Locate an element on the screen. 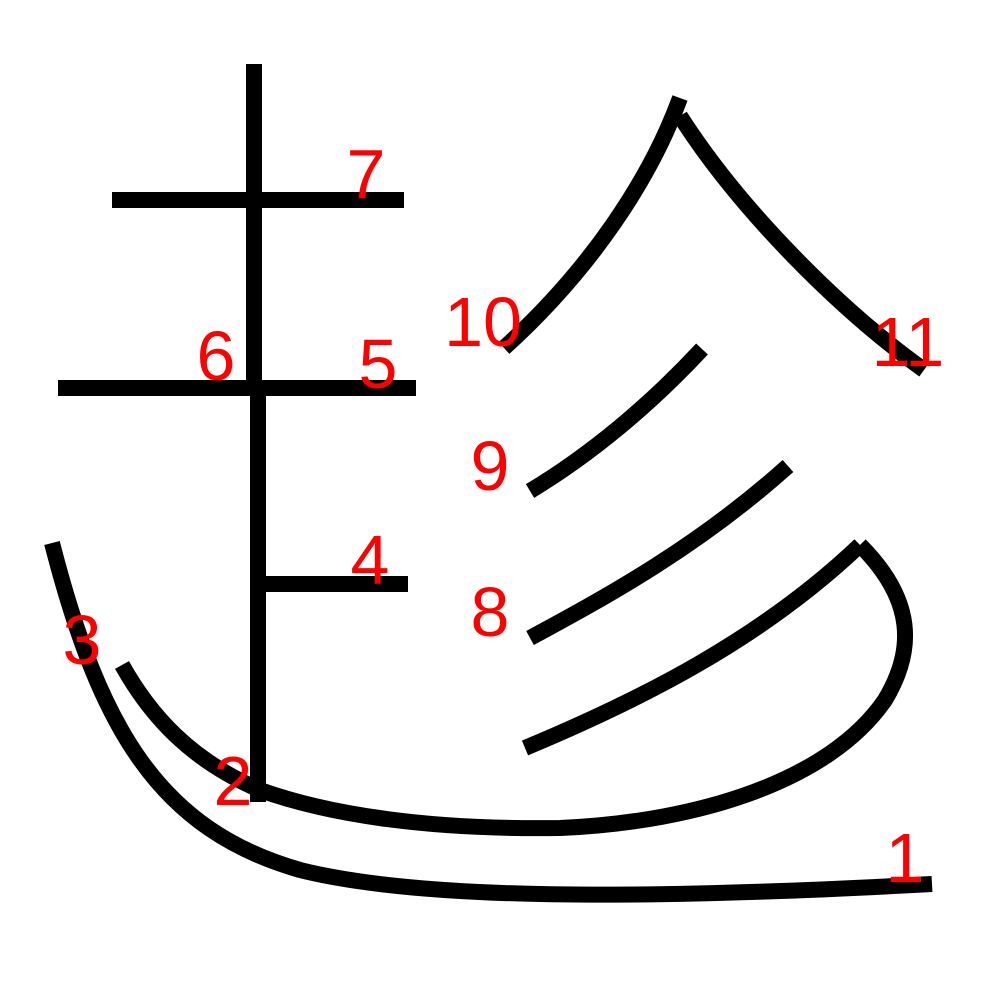 The width and height of the screenshot is (1000, 1000). stroke-number-6: 6 is located at coordinates (216, 356).